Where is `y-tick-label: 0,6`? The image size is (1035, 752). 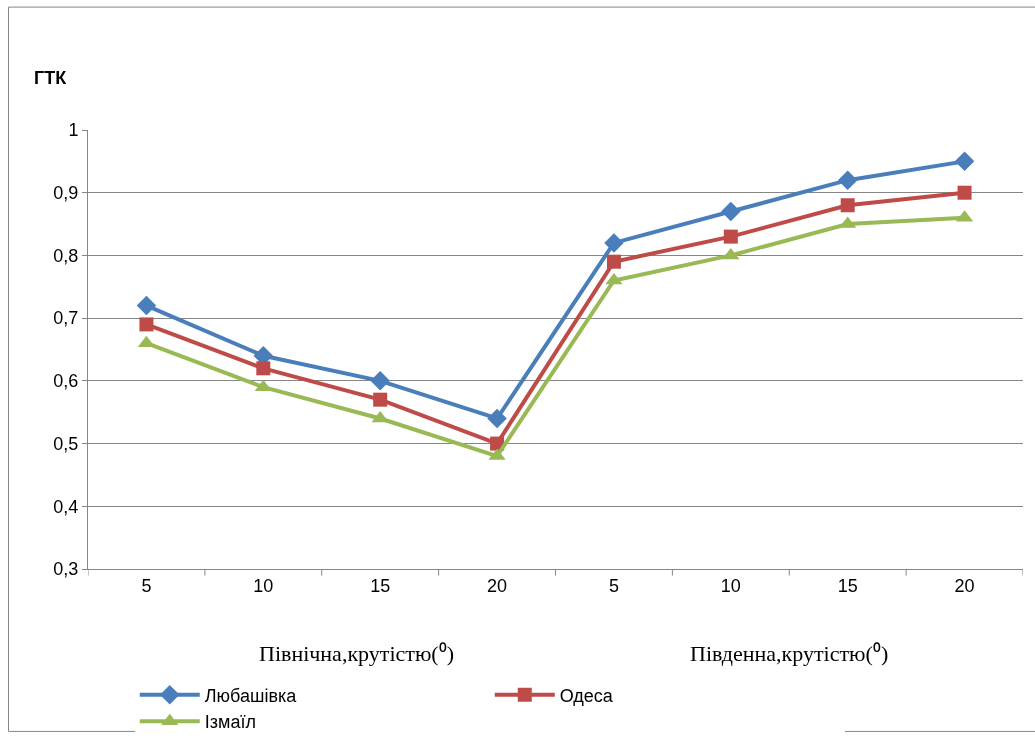
y-tick-label: 0,6 is located at coordinates (66, 381).